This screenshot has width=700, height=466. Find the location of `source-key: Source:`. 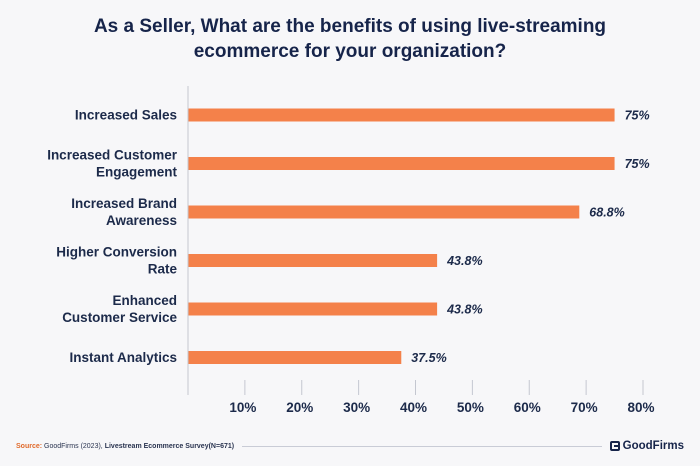

source-key: Source: is located at coordinates (29, 446).